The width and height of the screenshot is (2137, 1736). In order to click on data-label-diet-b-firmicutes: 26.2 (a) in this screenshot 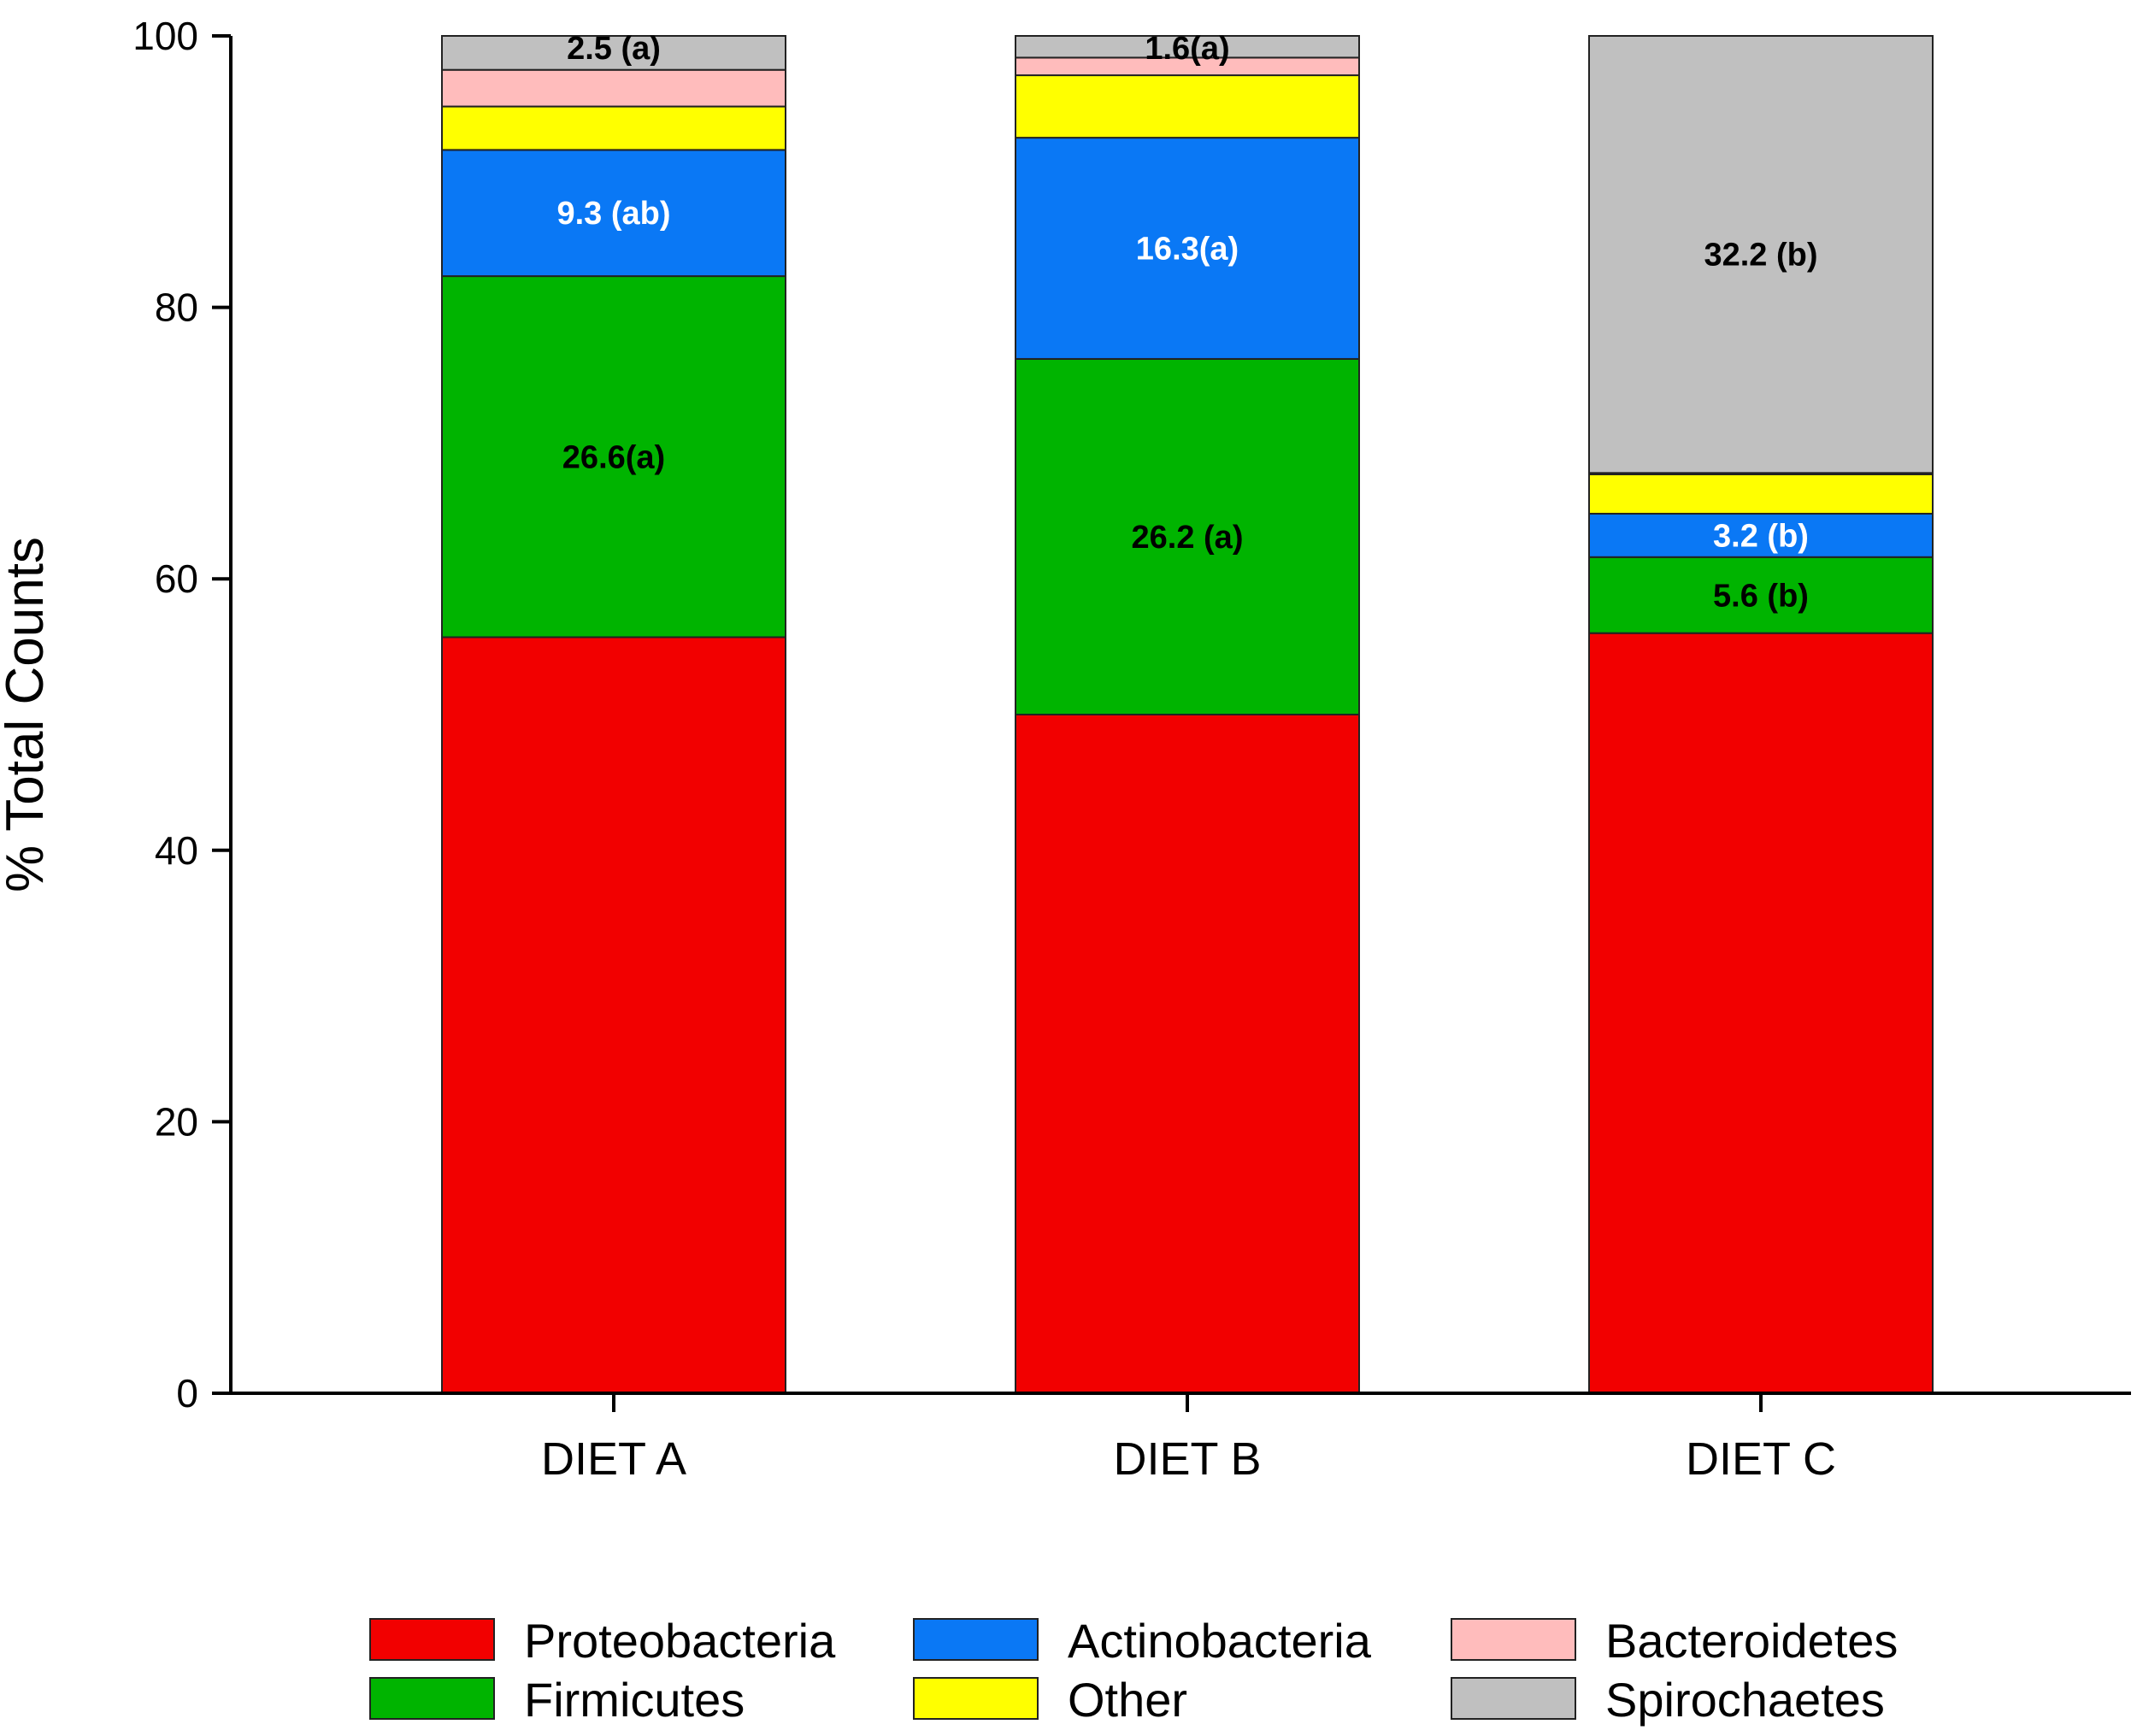, I will do `click(1188, 538)`.